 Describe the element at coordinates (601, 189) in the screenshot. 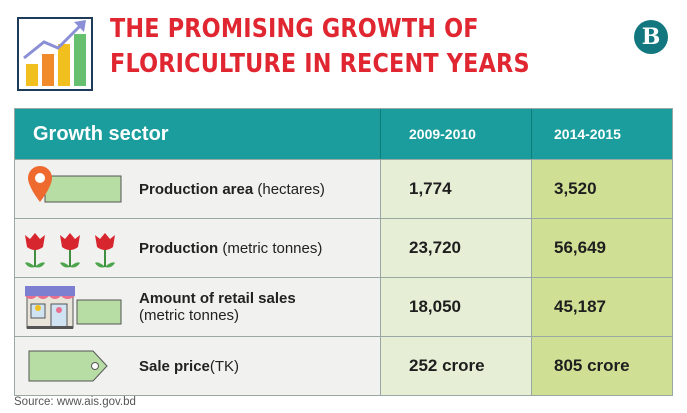

I see `value-2014-2015: 3,520` at that location.